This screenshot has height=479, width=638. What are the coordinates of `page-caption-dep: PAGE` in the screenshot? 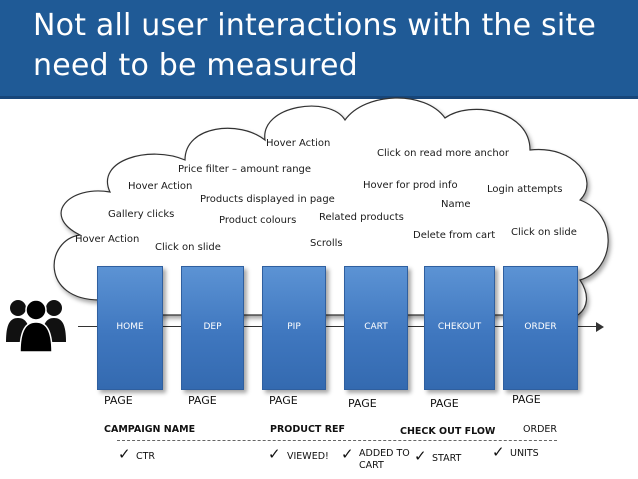 It's located at (202, 400).